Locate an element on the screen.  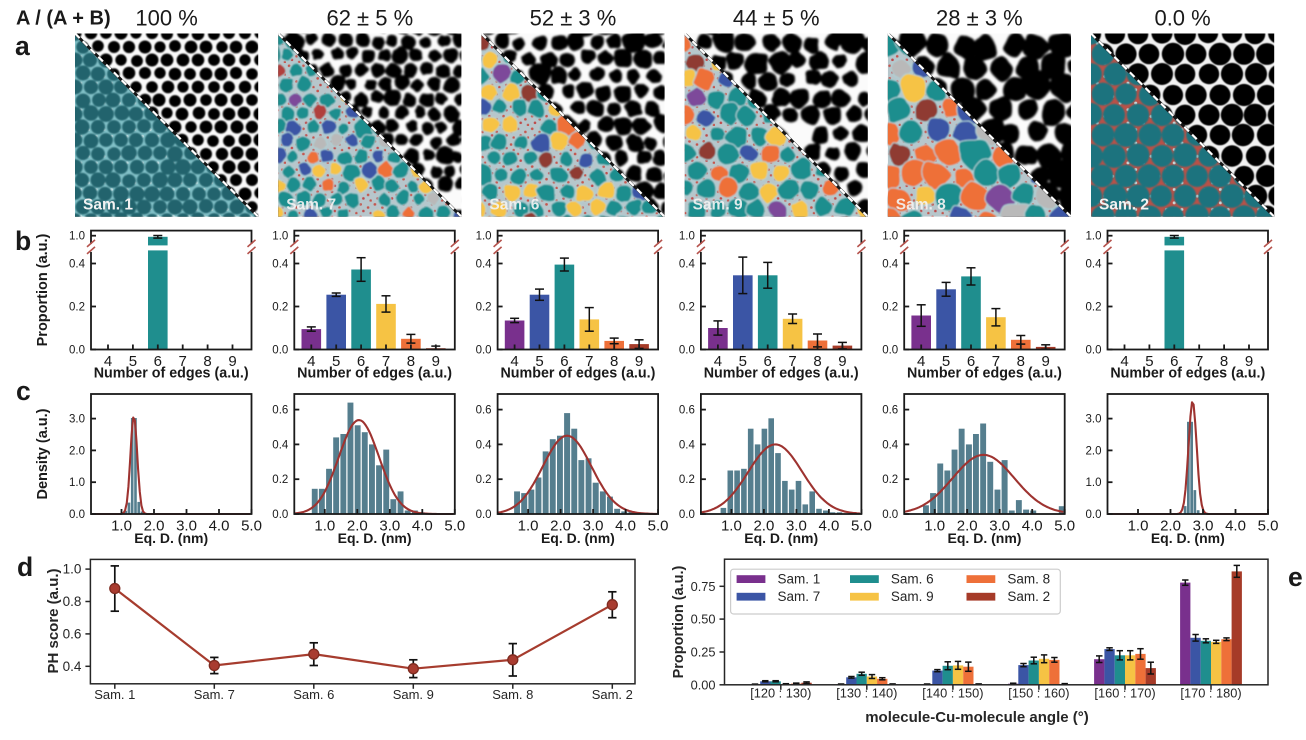
svg-text: Density (a.u.) is located at coordinates (43, 453).